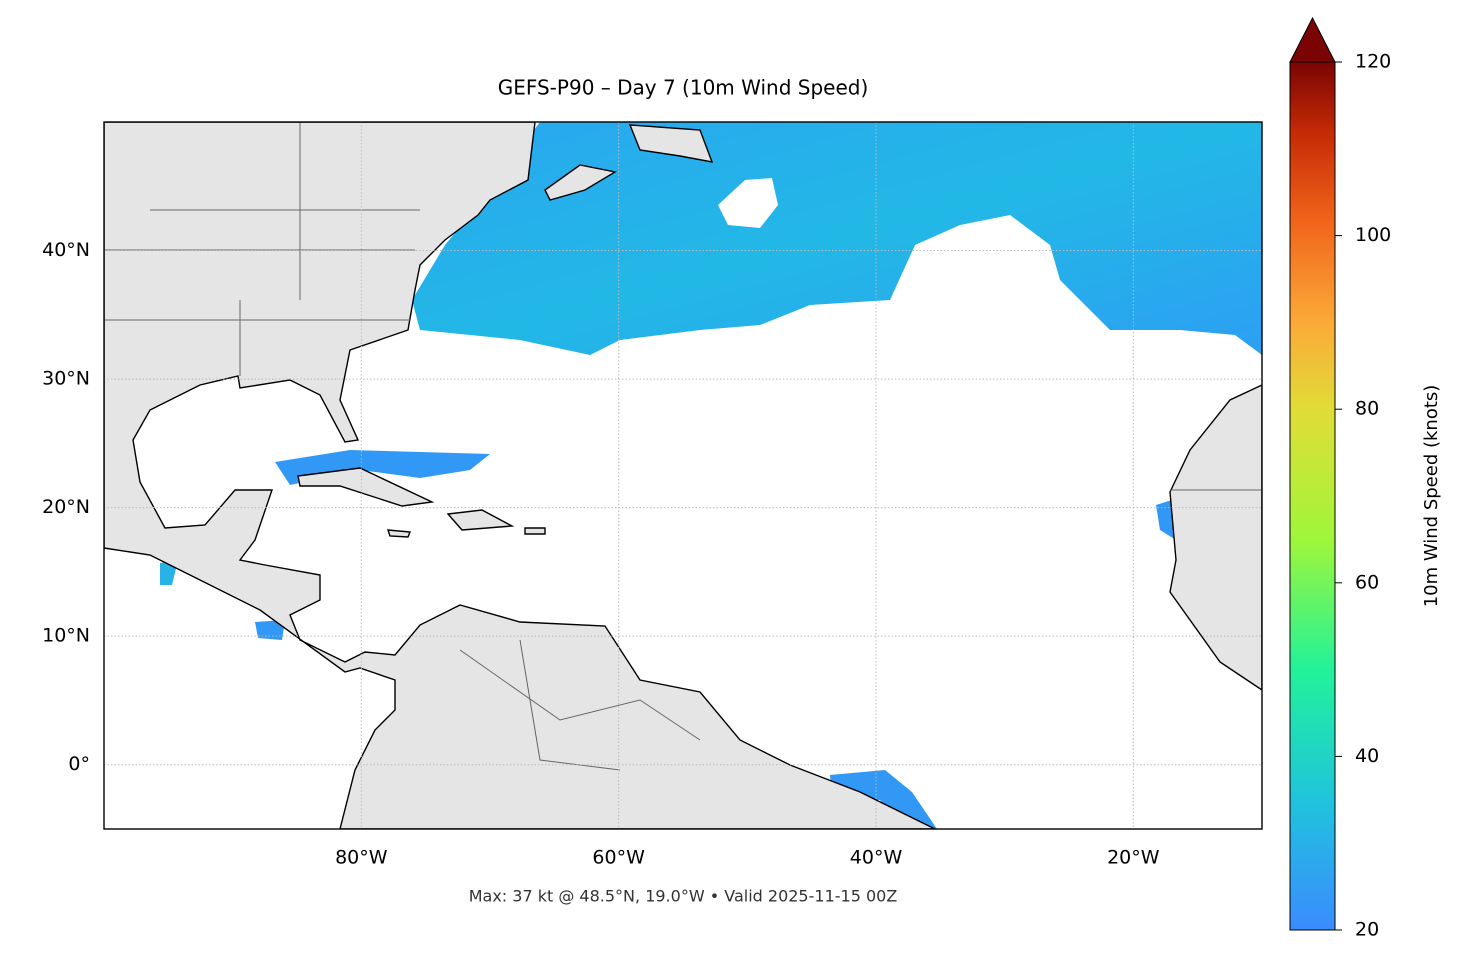 The height and width of the screenshot is (973, 1466). Describe the element at coordinates (66, 636) in the screenshot. I see `y-tick-label: 10°N` at that location.